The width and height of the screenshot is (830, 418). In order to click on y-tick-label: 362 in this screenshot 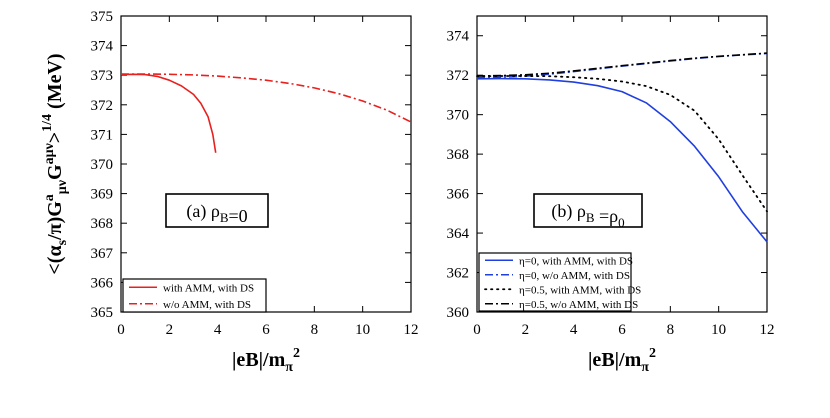, I will do `click(458, 274)`.